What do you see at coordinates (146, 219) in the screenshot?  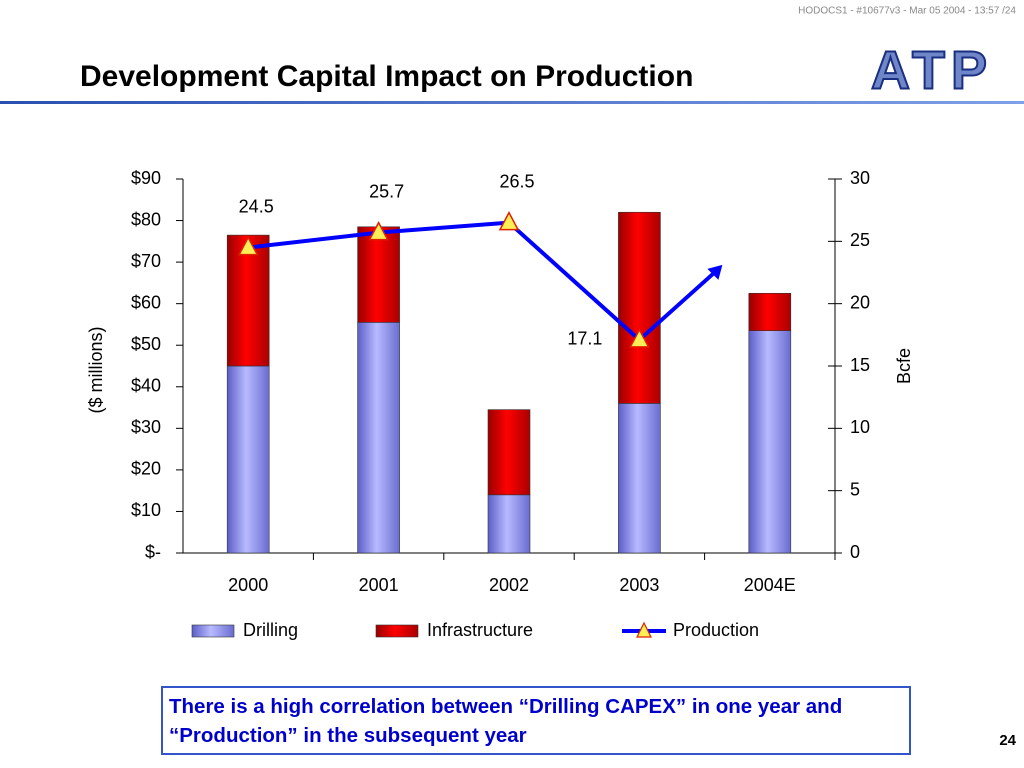 I see `y-tick-label: $80` at bounding box center [146, 219].